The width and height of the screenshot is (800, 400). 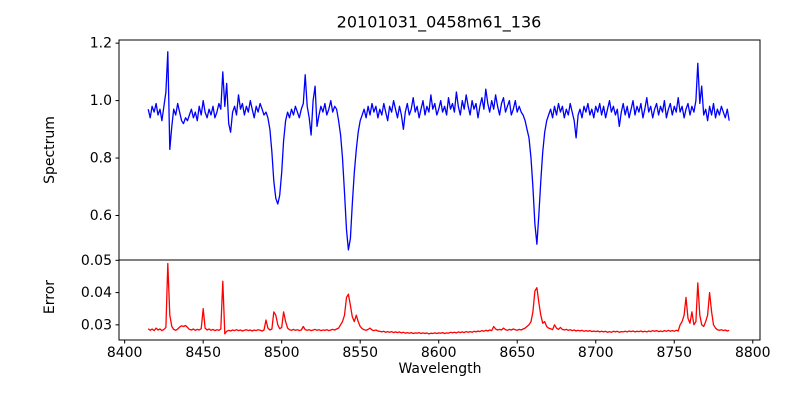 I want to click on x-tick-label-8600: 8600, so click(x=439, y=353).